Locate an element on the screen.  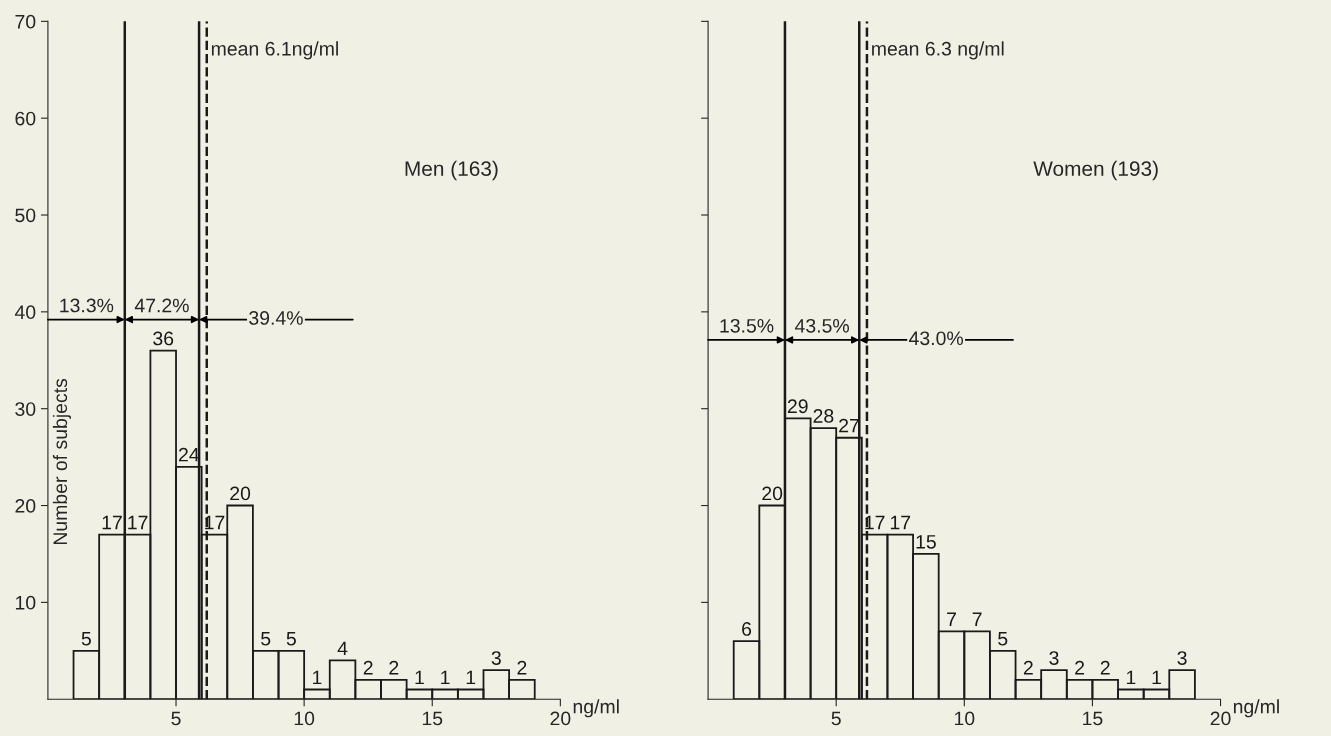
y-tick-label: 30 is located at coordinates (25, 409).